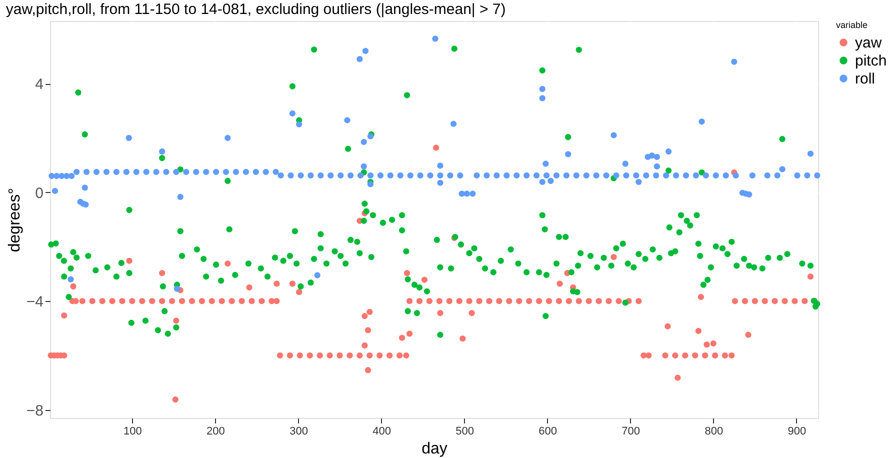  What do you see at coordinates (871, 61) in the screenshot?
I see `legend-label: pitch` at bounding box center [871, 61].